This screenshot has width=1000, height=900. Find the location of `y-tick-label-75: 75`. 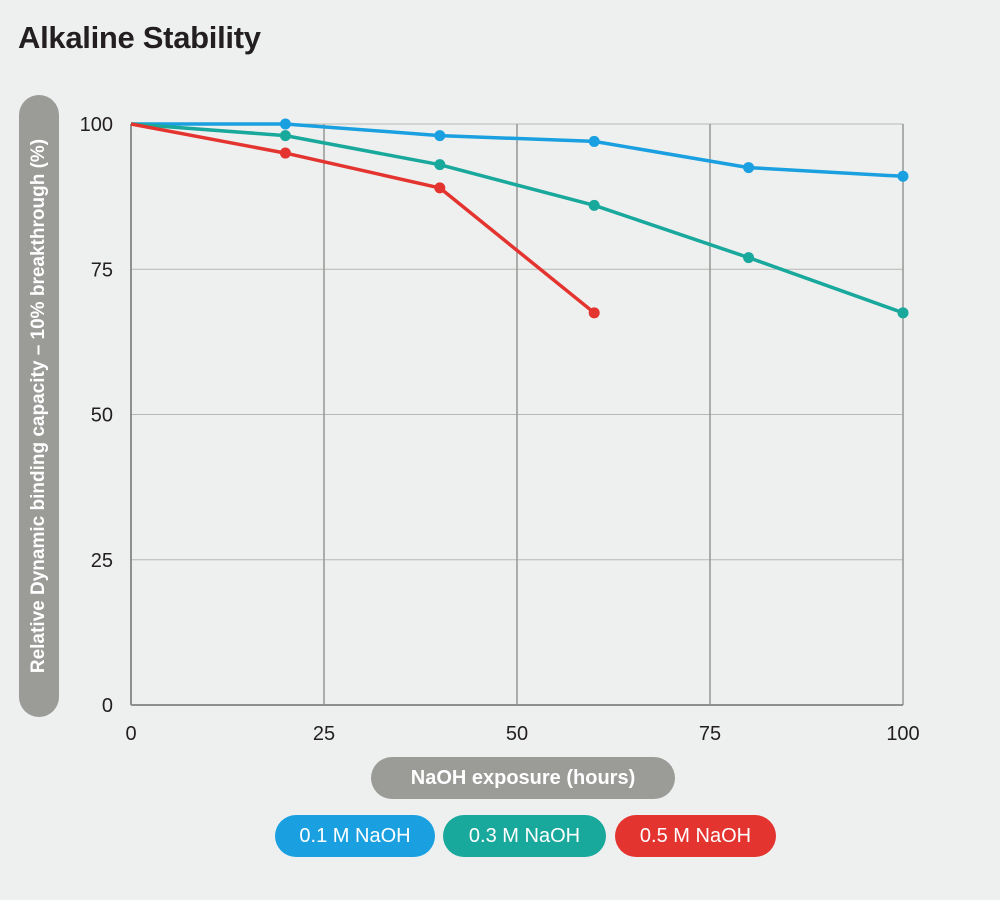

y-tick-label-75: 75 is located at coordinates (102, 270).